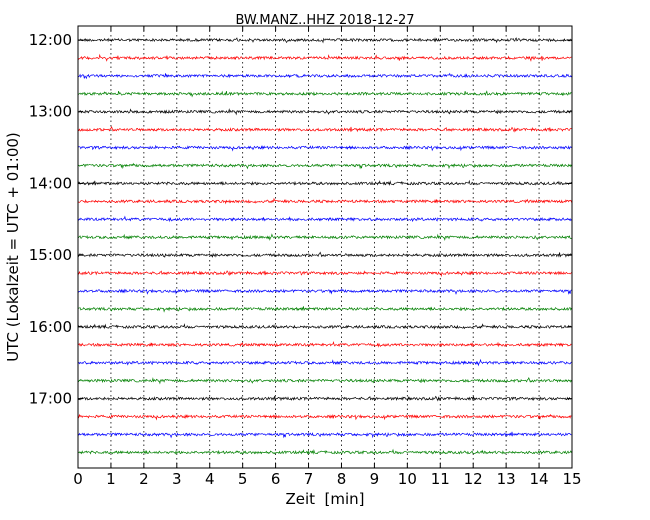 Image resolution: width=650 pixels, height=520 pixels. What do you see at coordinates (50, 255) in the screenshot?
I see `y-tick-label: 15:00` at bounding box center [50, 255].